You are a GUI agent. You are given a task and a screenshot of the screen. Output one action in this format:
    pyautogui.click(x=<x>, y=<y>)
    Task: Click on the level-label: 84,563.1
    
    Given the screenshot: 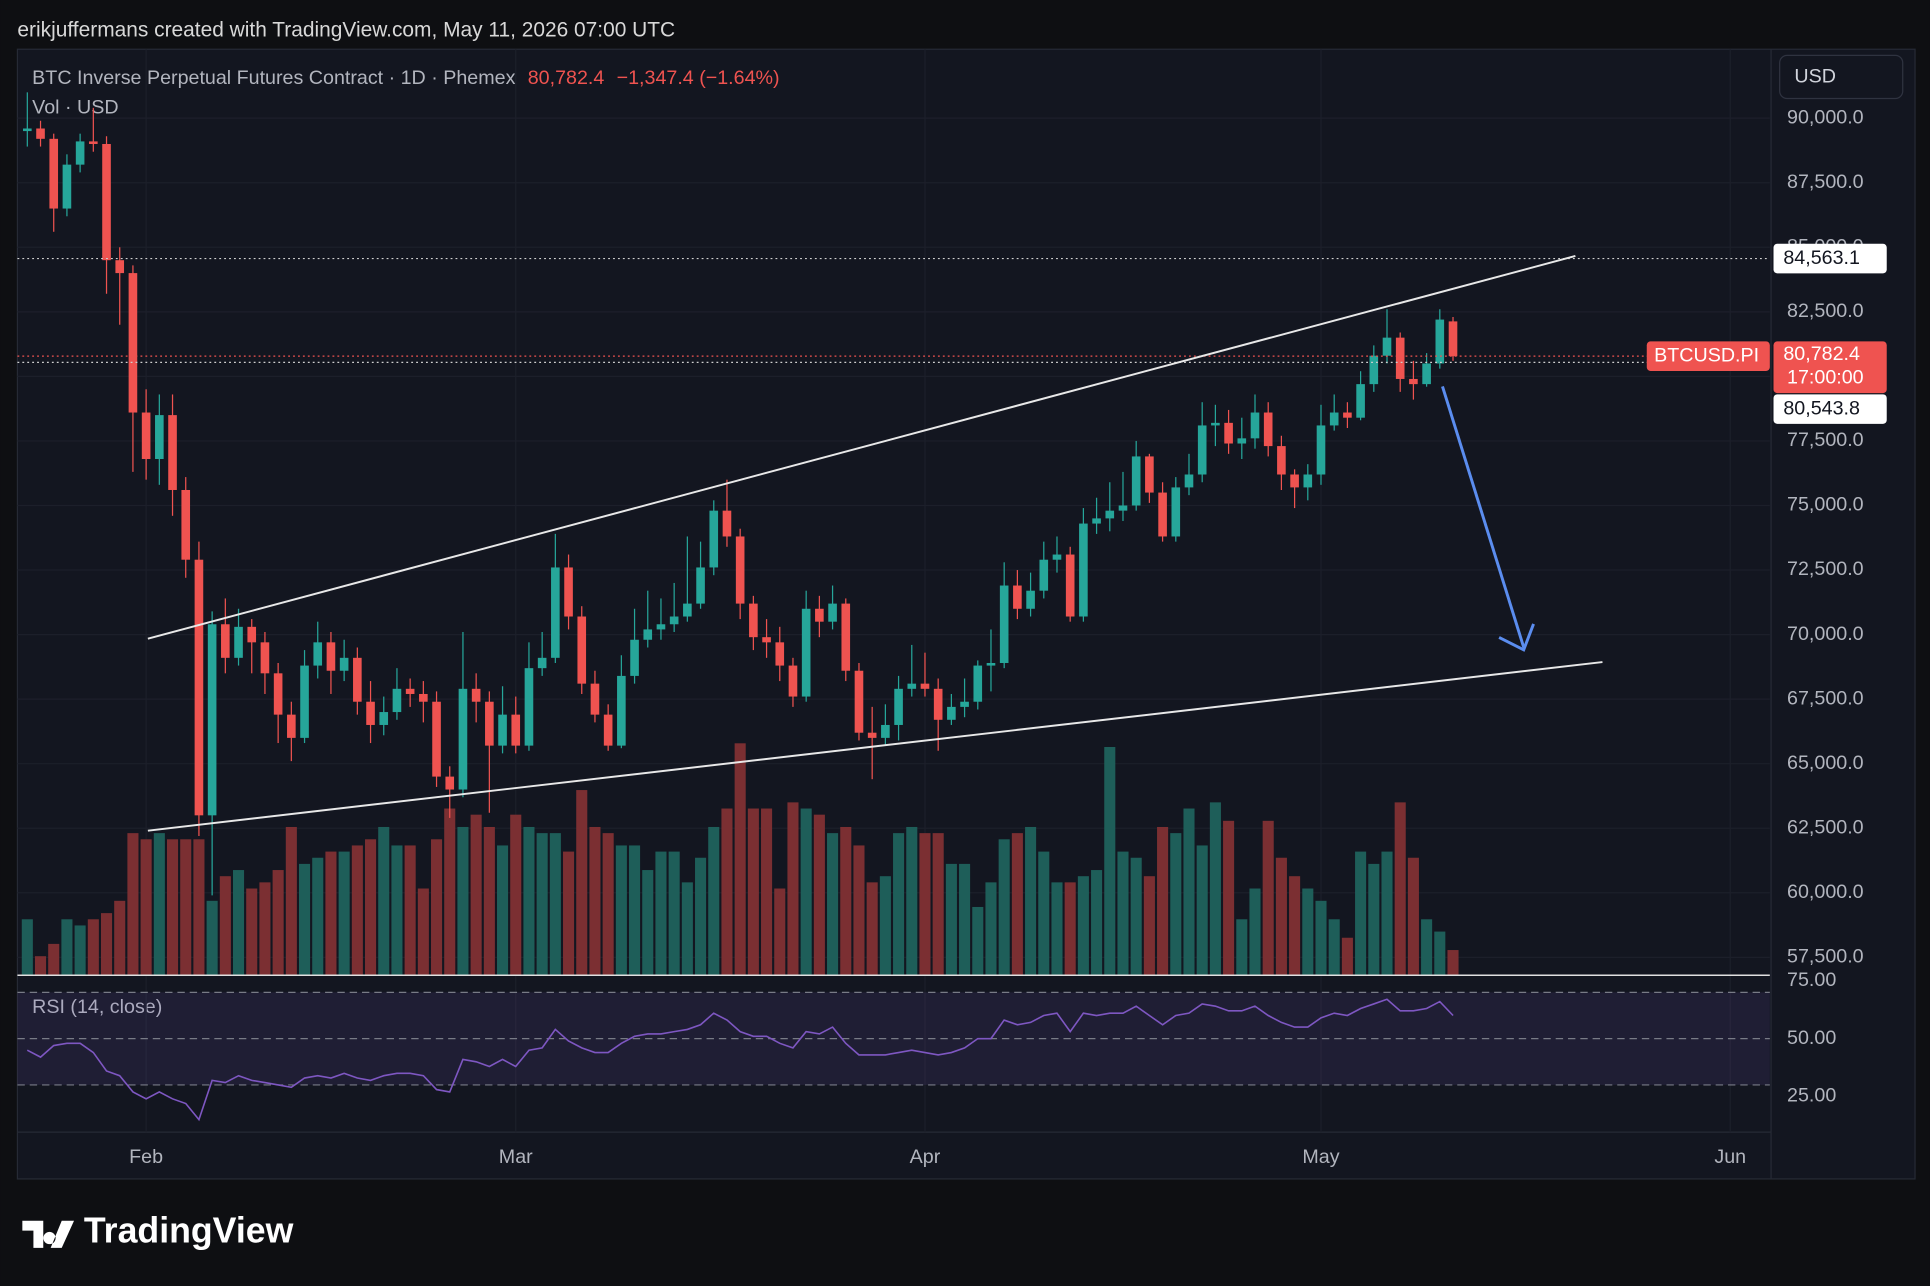 What is the action you would take?
    pyautogui.click(x=1821, y=258)
    